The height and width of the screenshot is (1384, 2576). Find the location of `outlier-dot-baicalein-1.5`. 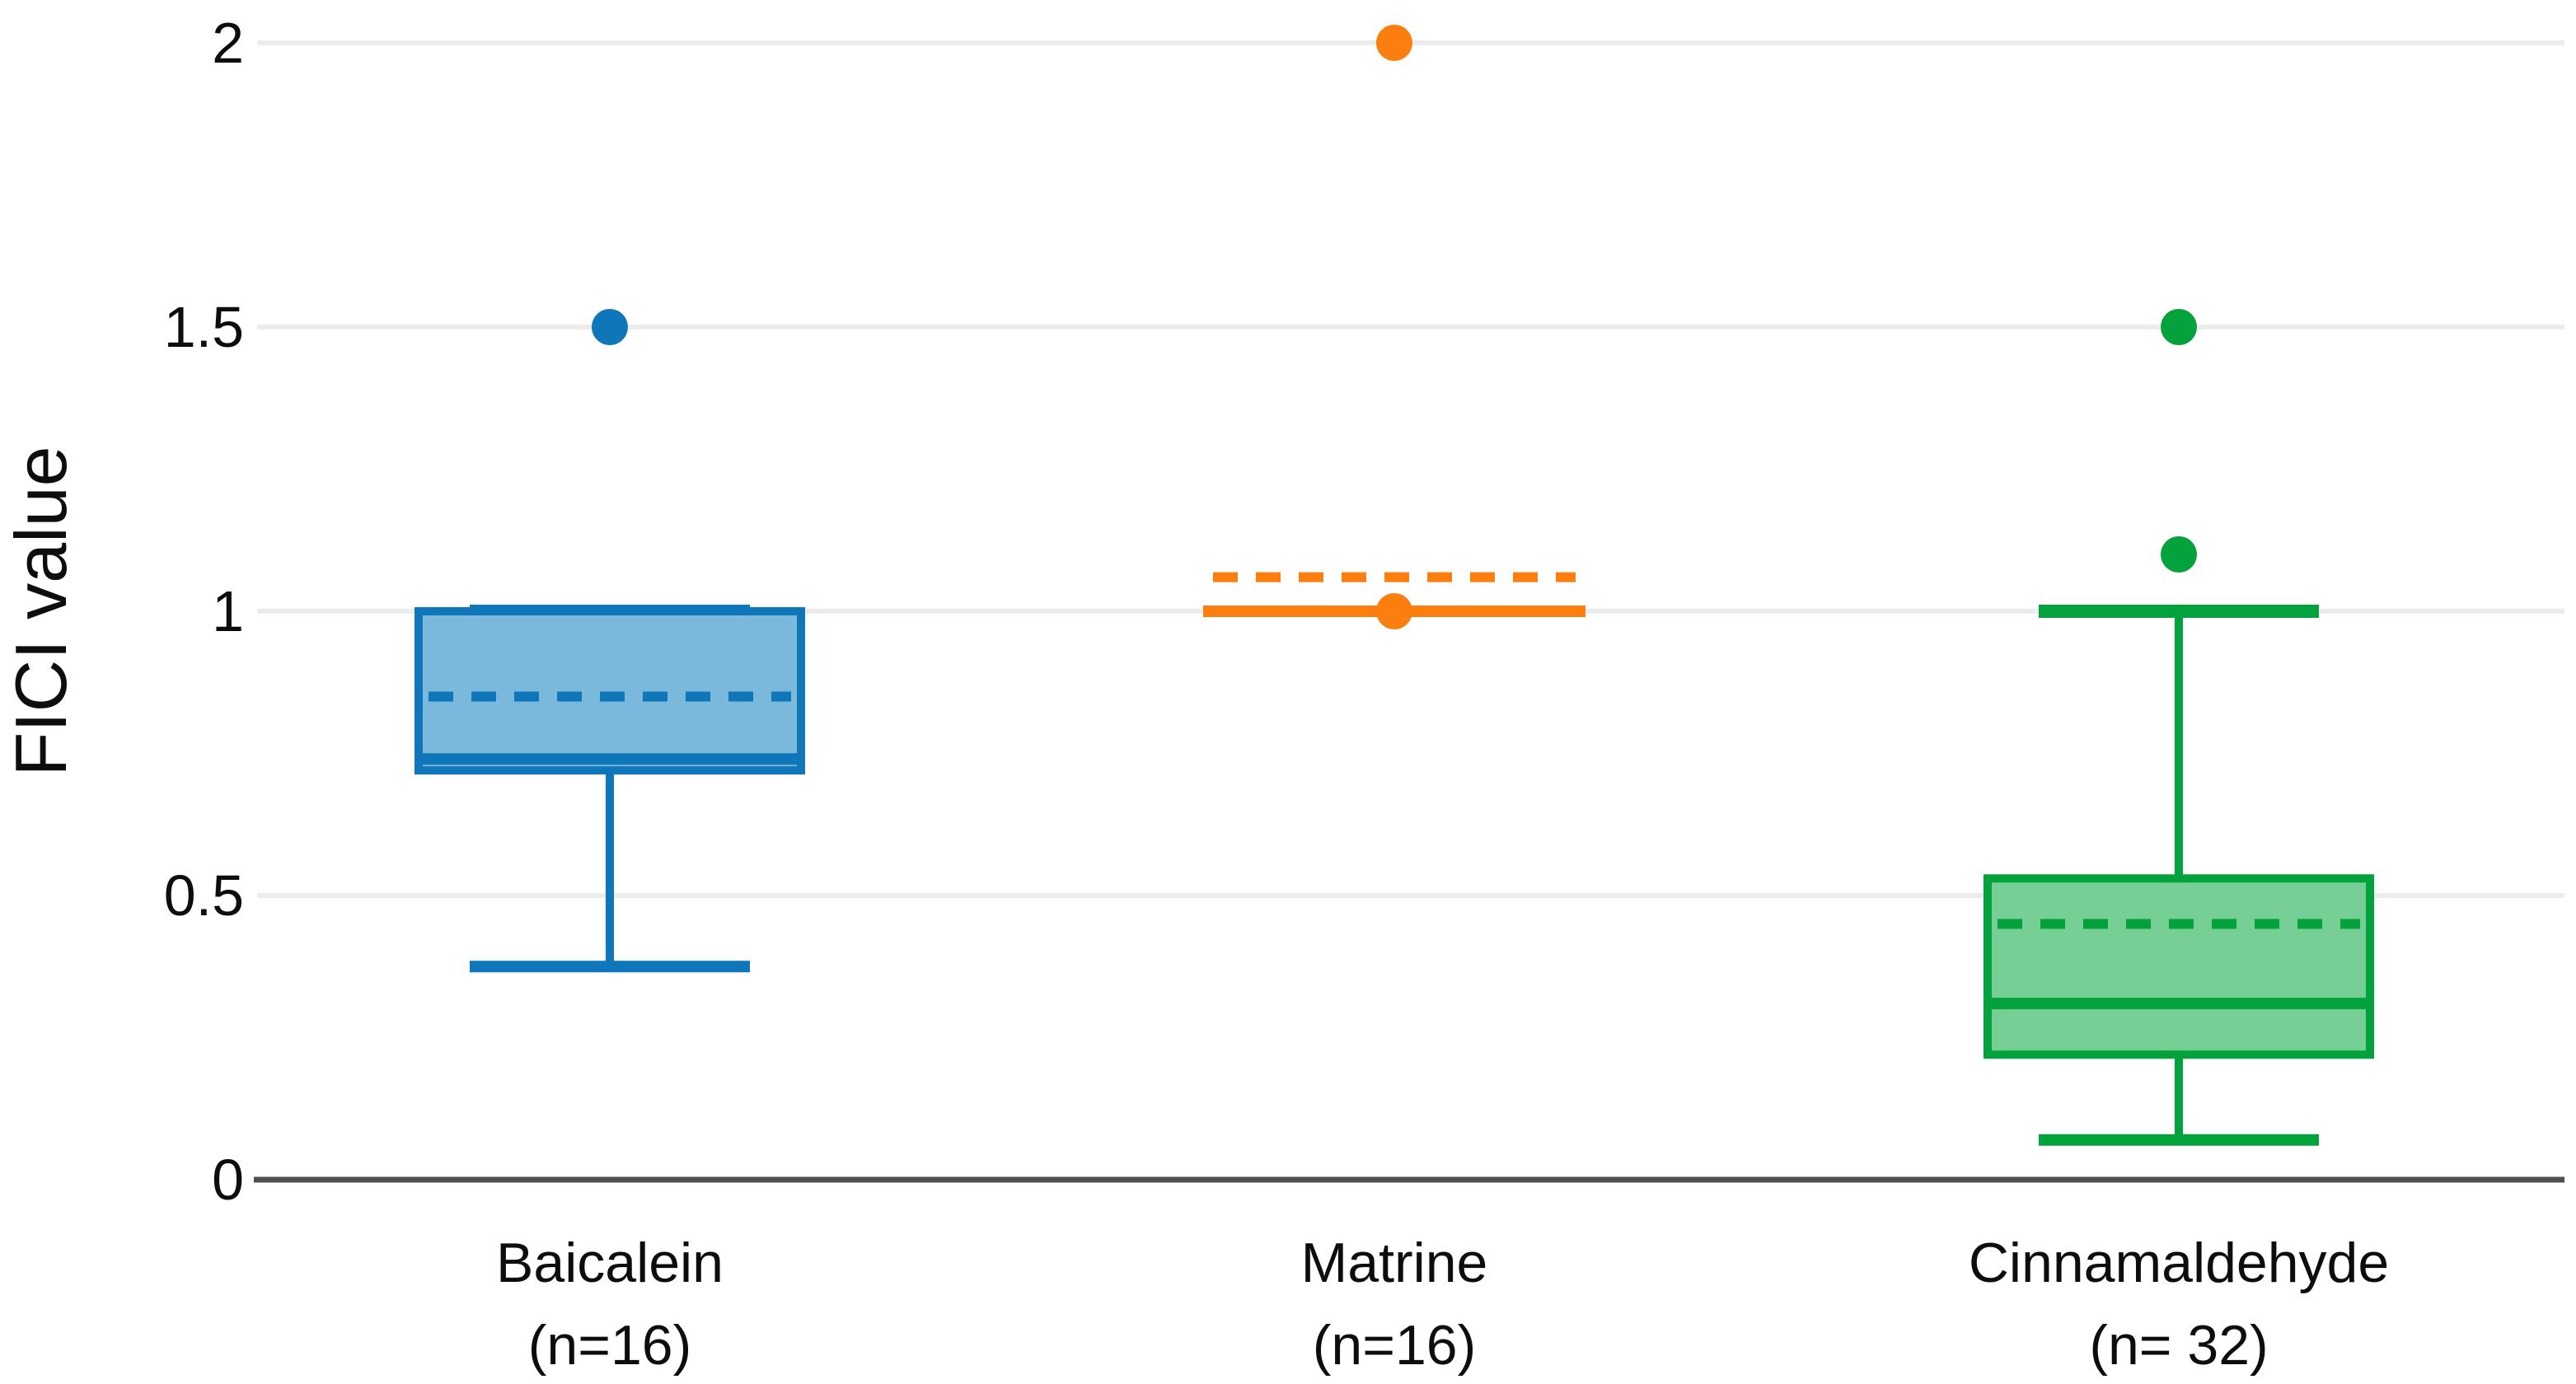

outlier-dot-baicalein-1.5 is located at coordinates (610, 327).